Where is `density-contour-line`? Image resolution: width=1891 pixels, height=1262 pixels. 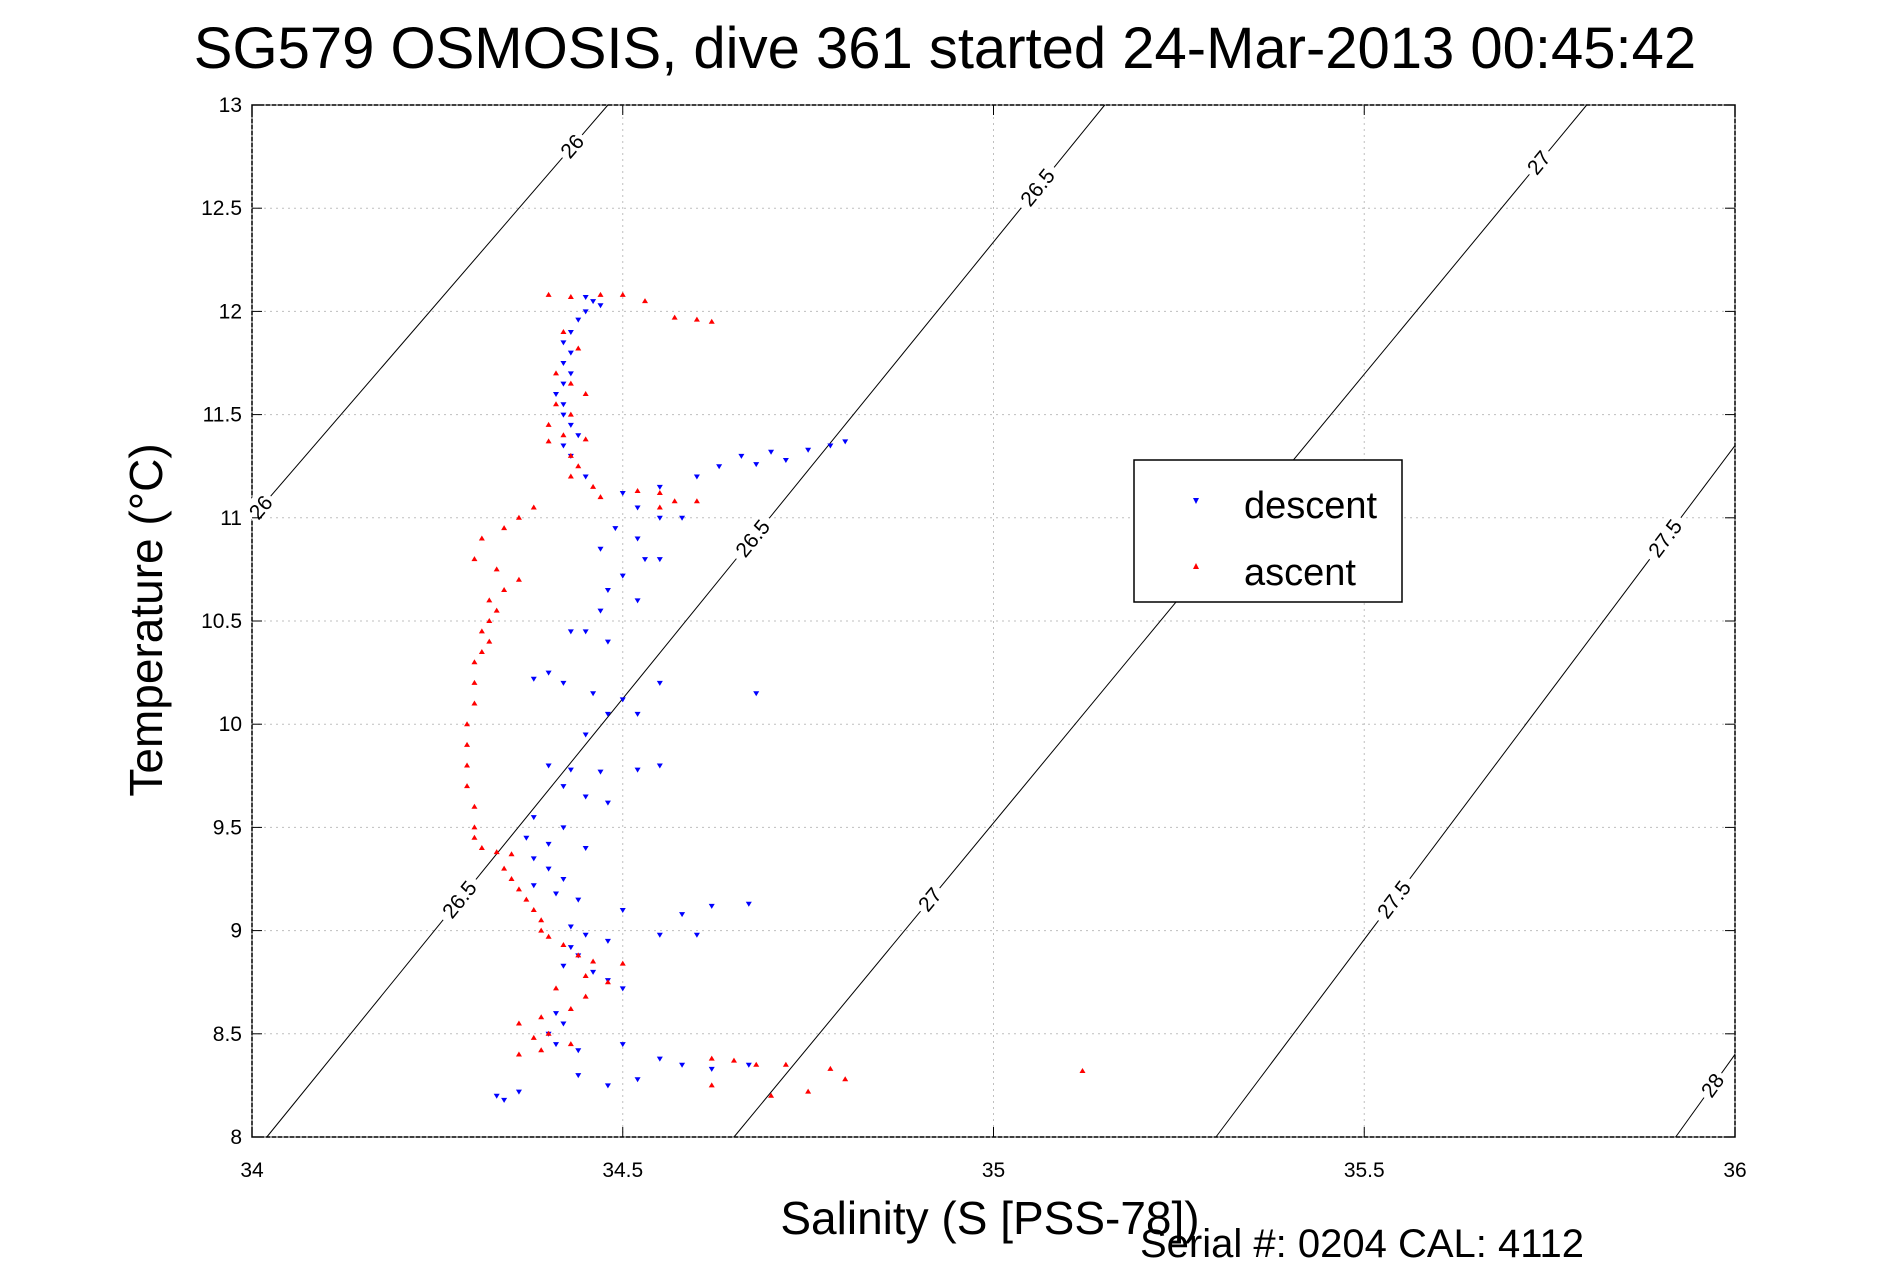 density-contour-line is located at coordinates (430, 311).